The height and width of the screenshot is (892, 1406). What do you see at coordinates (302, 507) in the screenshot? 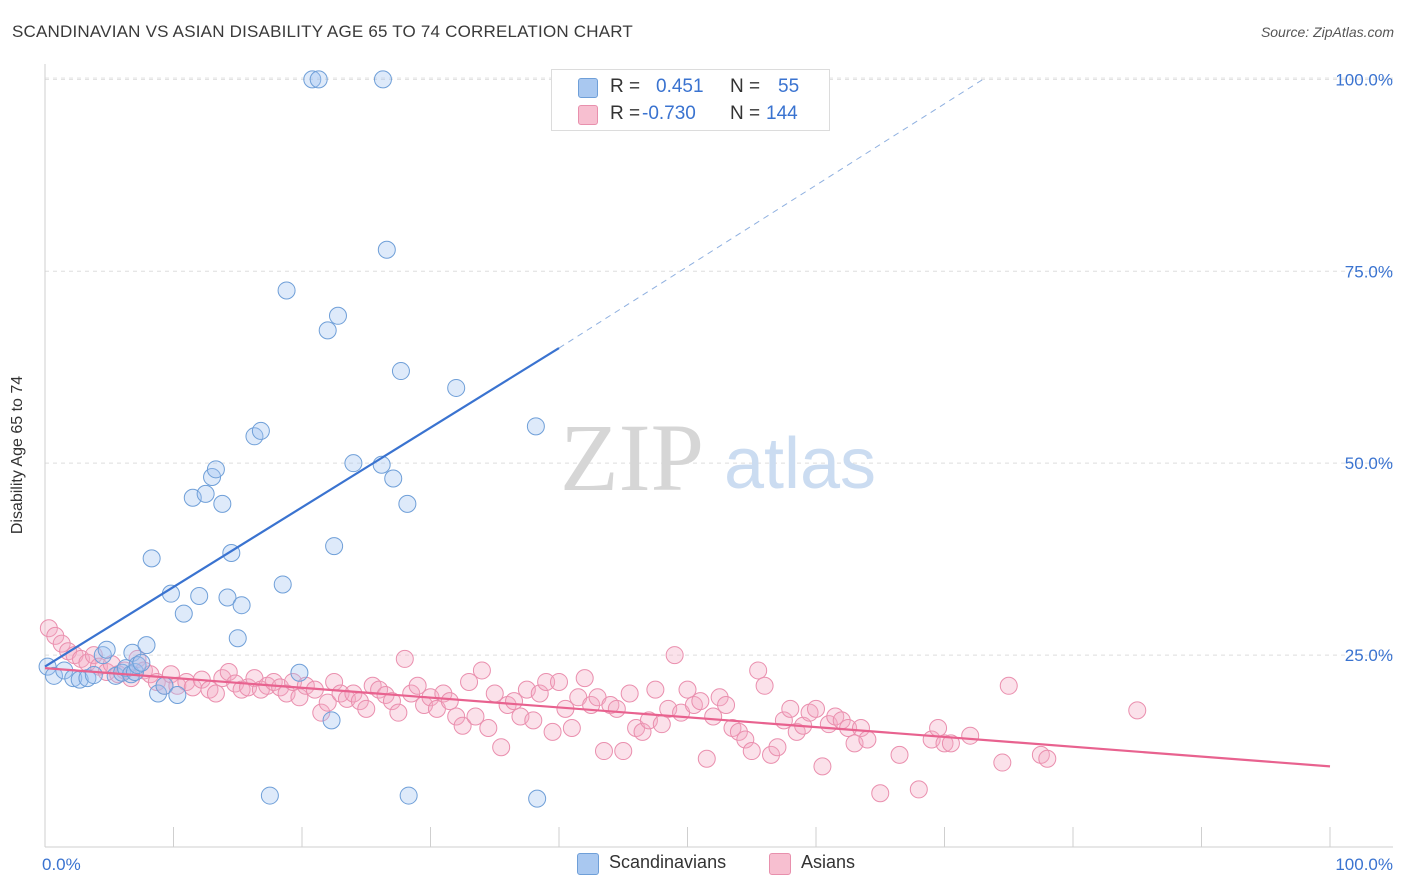
I see `scandinavians-trend-line` at bounding box center [302, 507].